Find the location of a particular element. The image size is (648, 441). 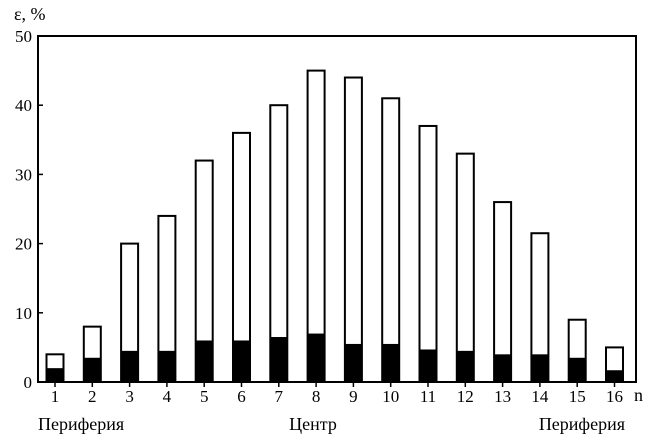

region-label-left: Периферия is located at coordinates (81, 424).